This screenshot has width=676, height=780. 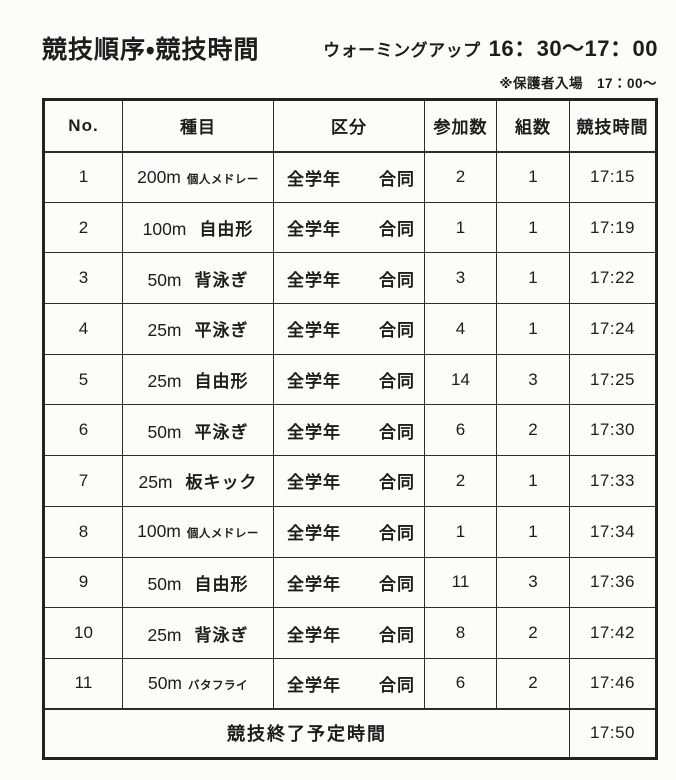 I want to click on table-row: 9 50m 自由形 全学年 合同 11 3 17:36, so click(x=350, y=582).